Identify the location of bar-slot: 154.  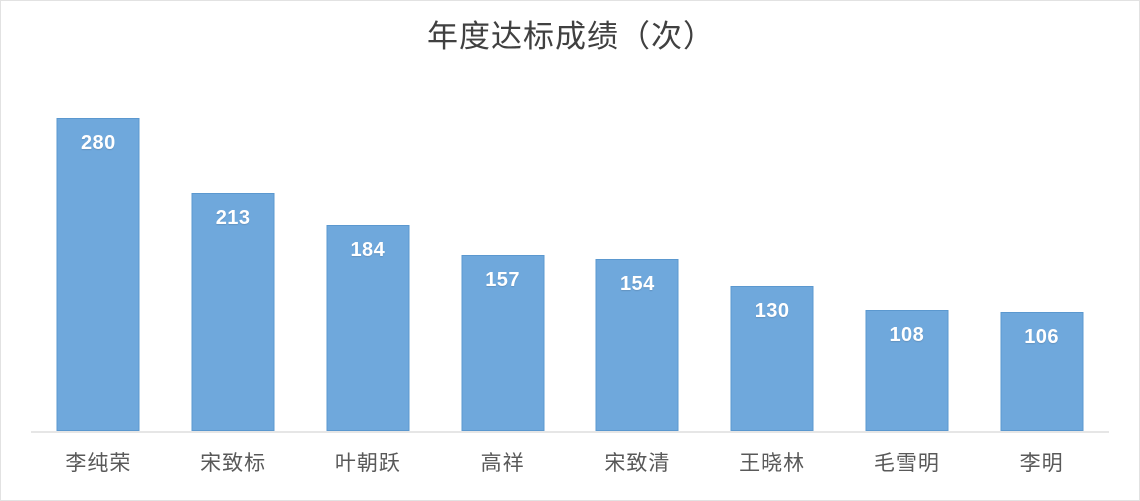
(637, 256).